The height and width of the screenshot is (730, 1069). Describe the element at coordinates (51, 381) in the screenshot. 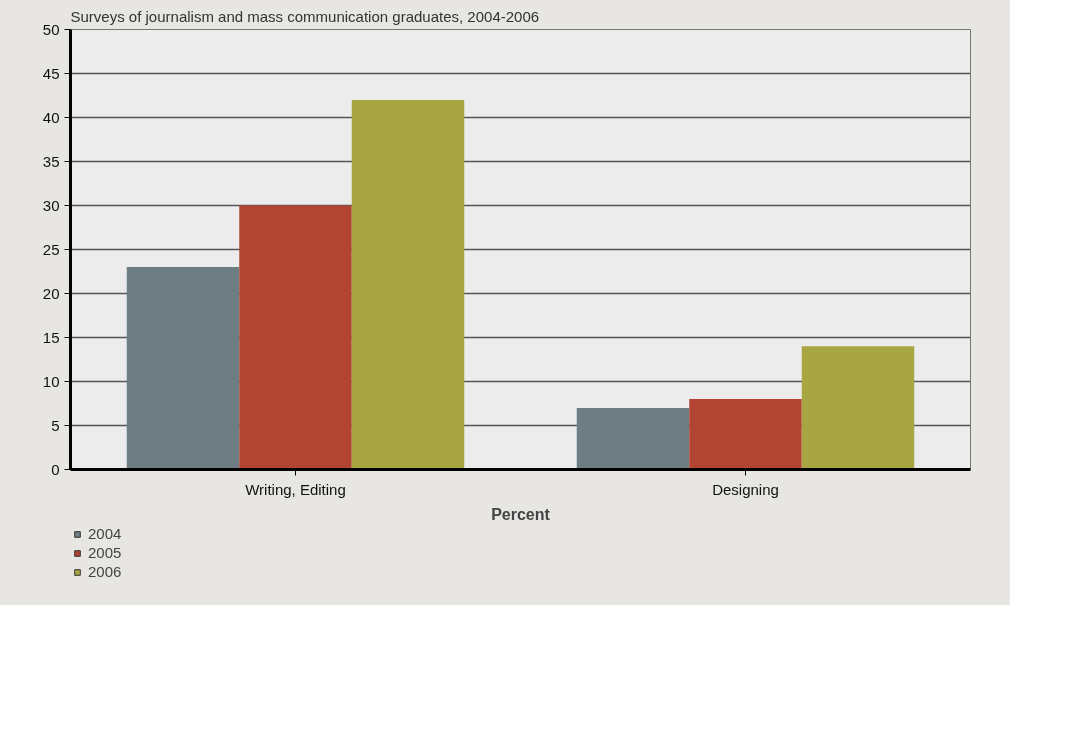

I see `y-tick-label: 10` at that location.